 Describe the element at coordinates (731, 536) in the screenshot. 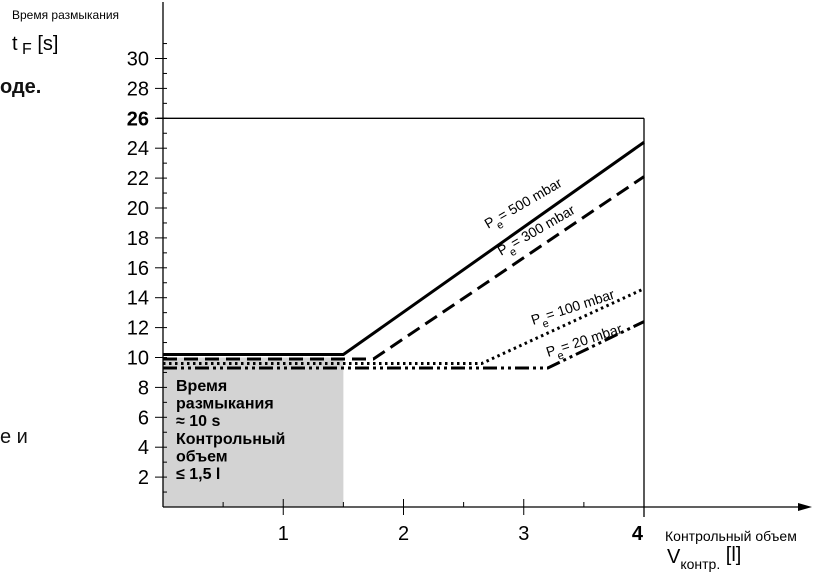

I see `x-axis-title: Контрольный объем` at that location.